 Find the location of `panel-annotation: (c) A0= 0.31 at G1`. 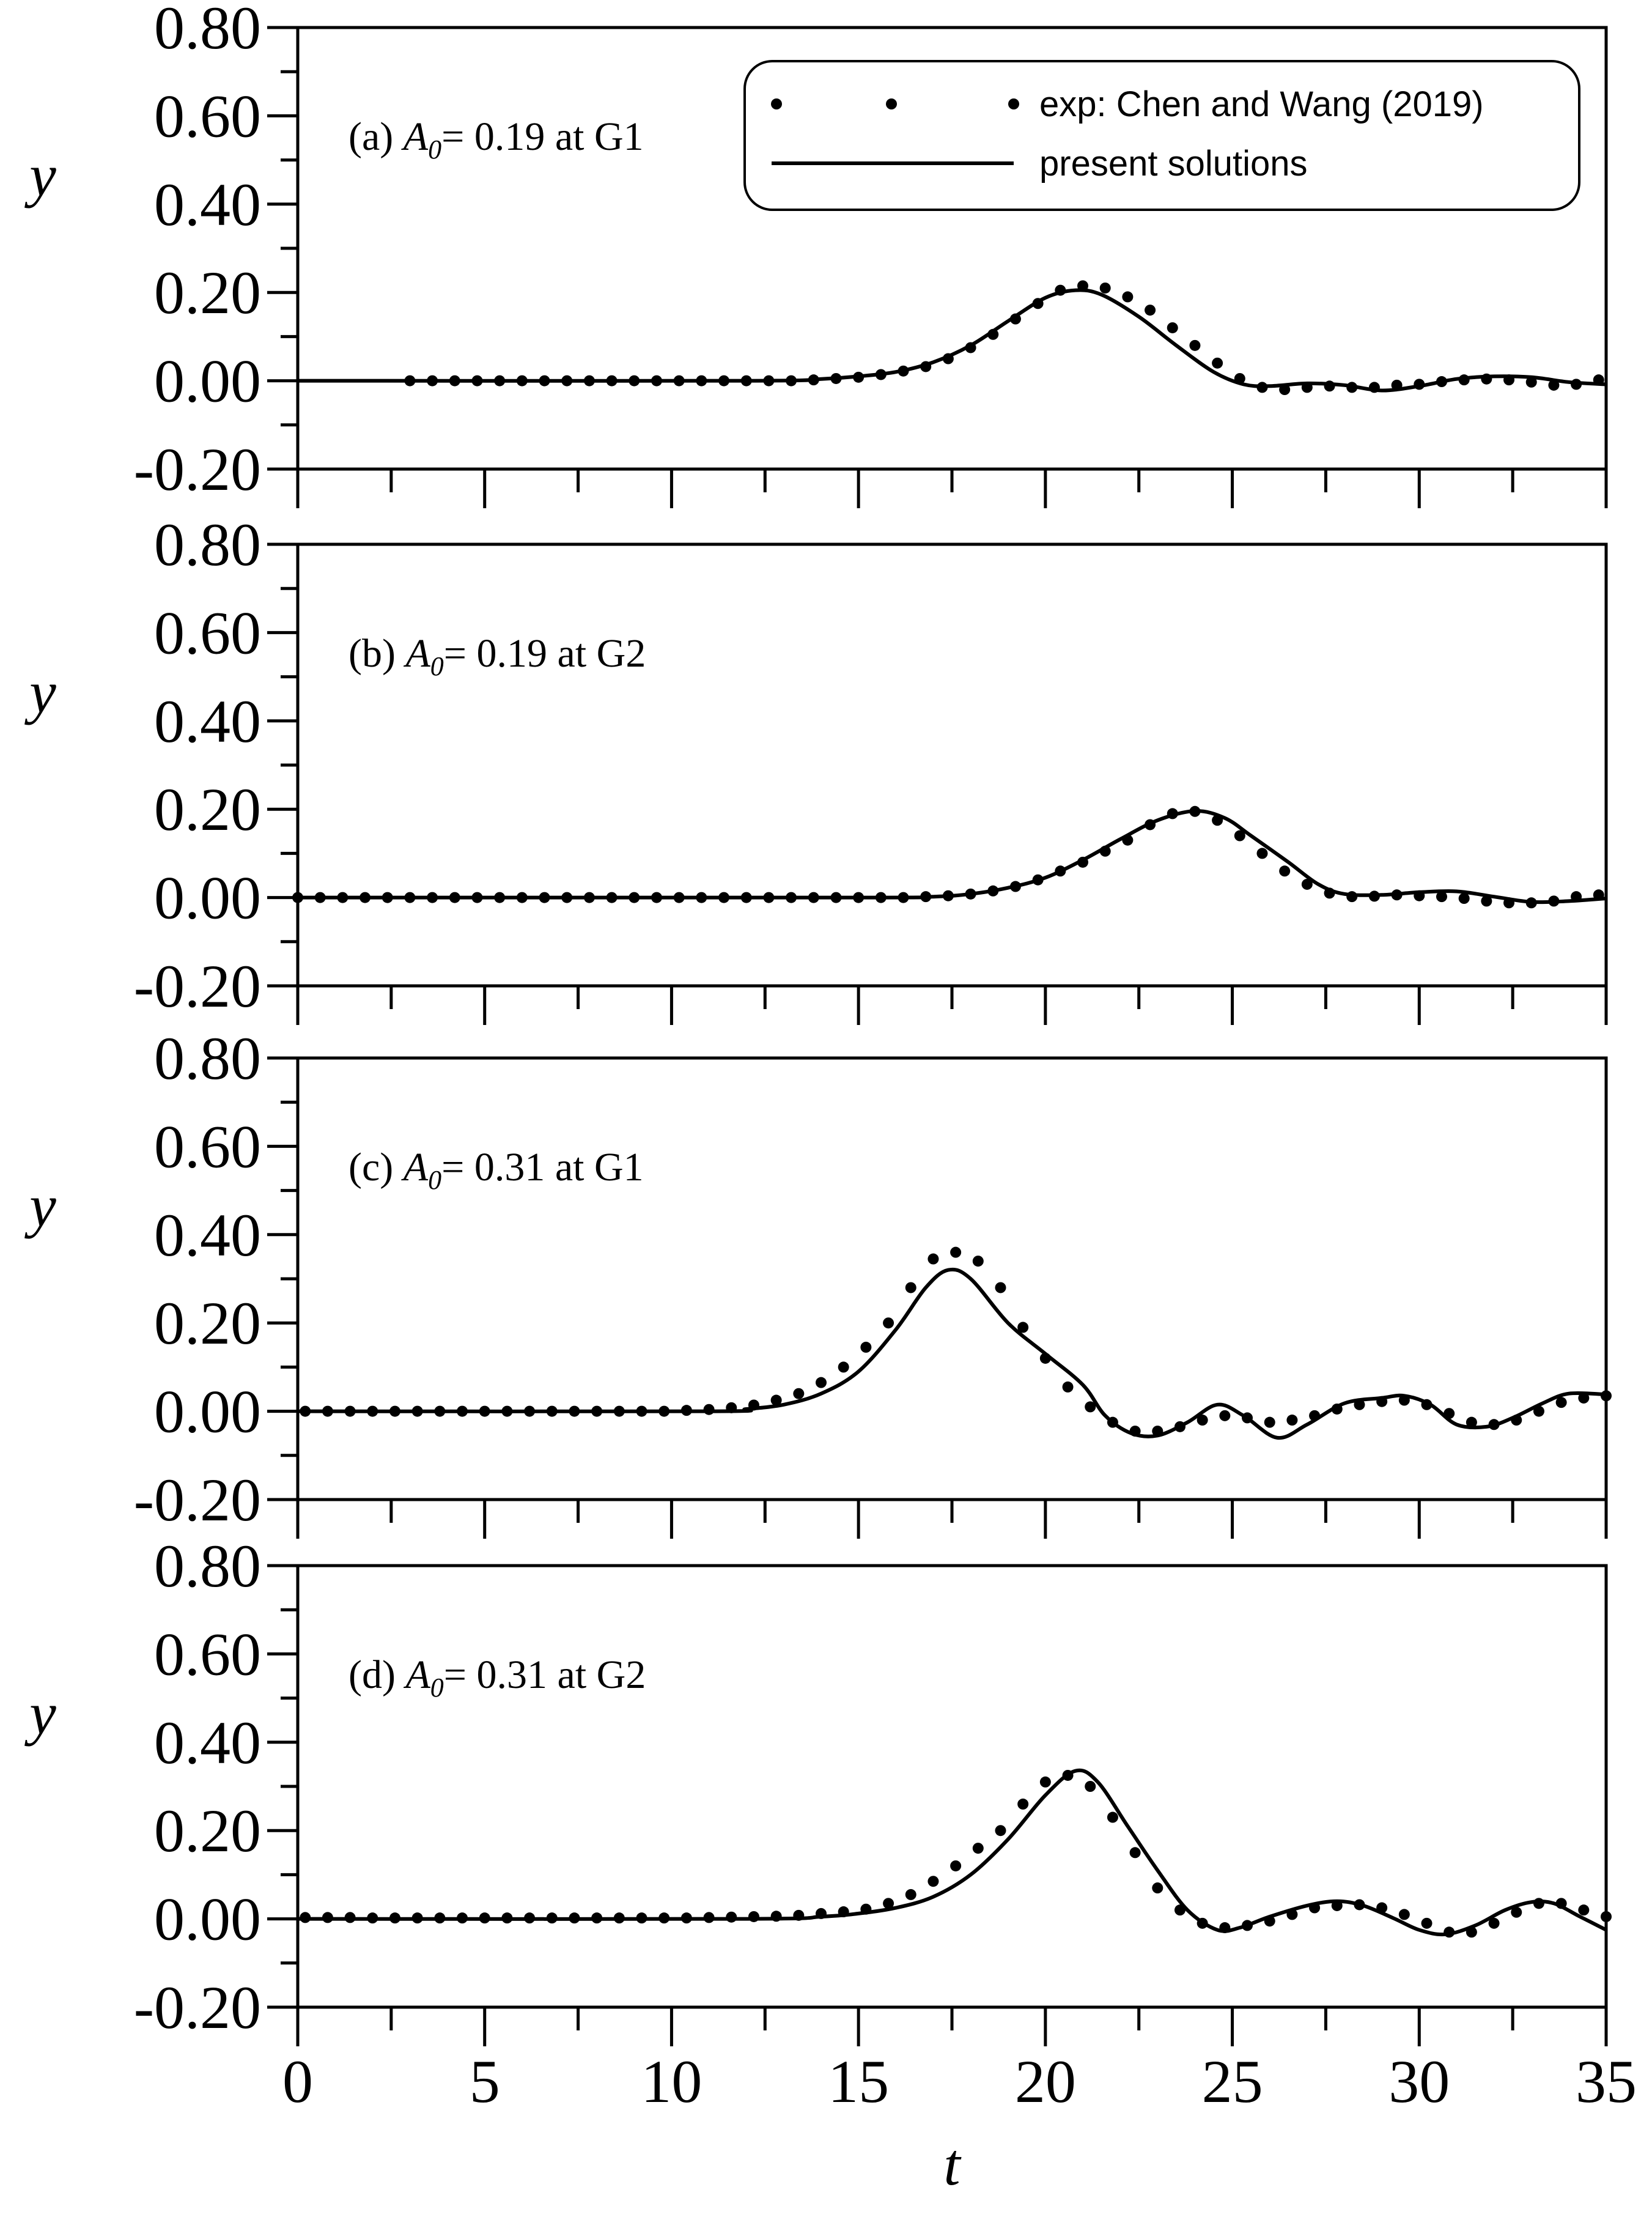

panel-annotation: (c) A0= 0.31 at G1 is located at coordinates (496, 1170).